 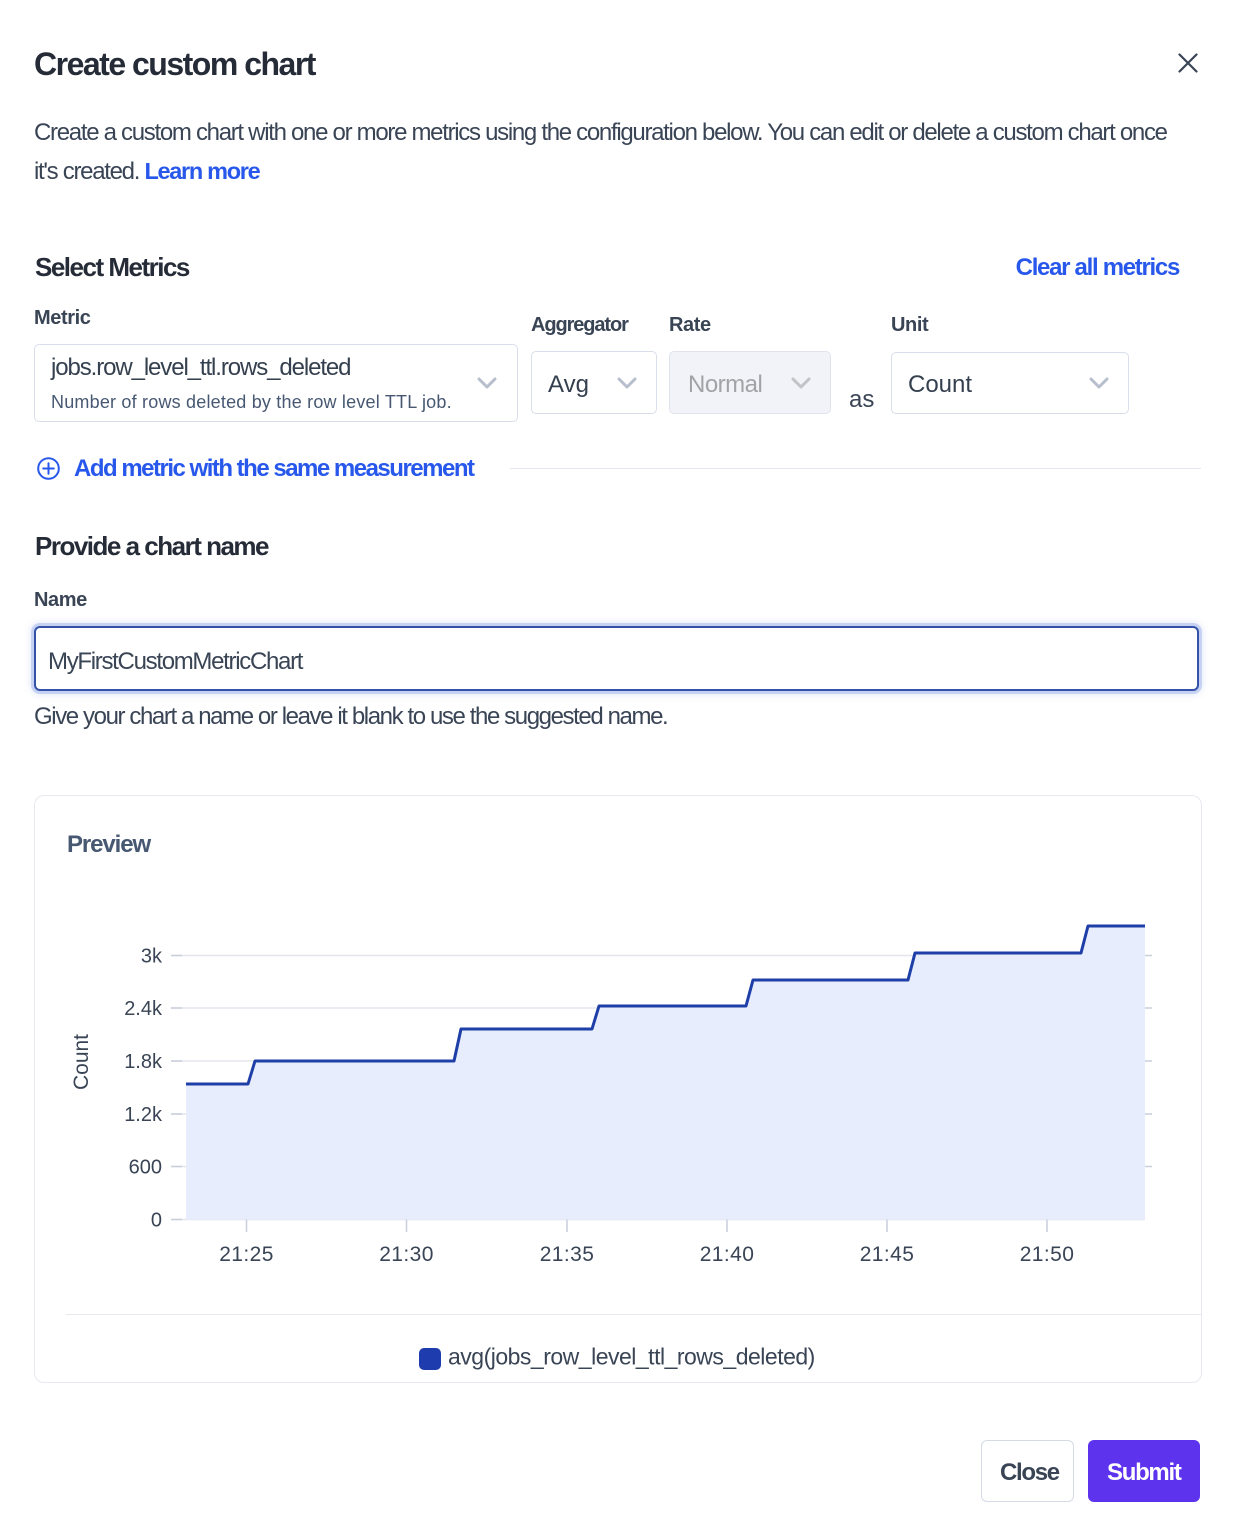 What do you see at coordinates (406, 1254) in the screenshot?
I see `svg-text: 21:30` at bounding box center [406, 1254].